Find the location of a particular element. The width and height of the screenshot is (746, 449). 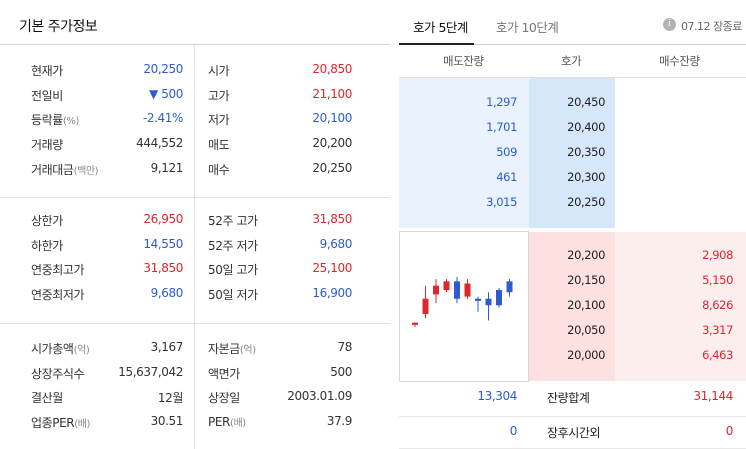

info-row: 전일비 ▼ 500 고가 21,100 is located at coordinates (195, 96).